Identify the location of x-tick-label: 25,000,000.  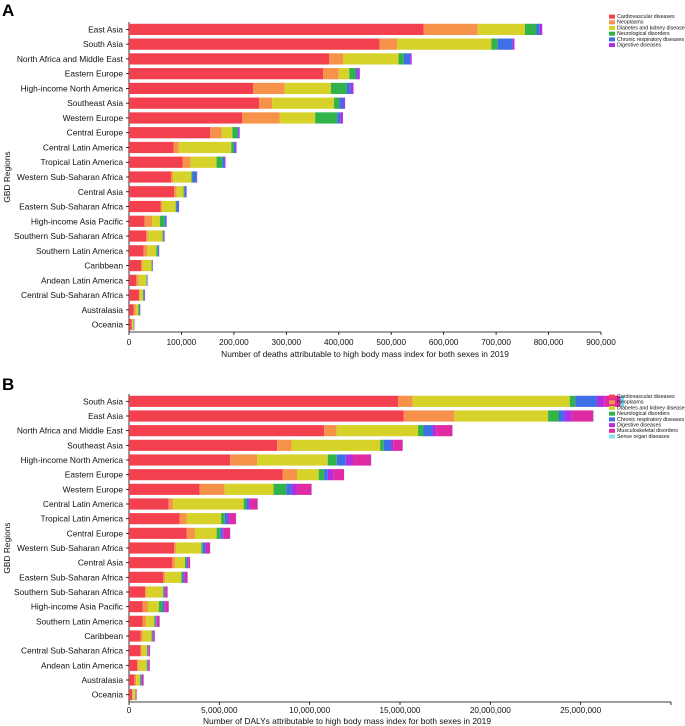
(580, 710).